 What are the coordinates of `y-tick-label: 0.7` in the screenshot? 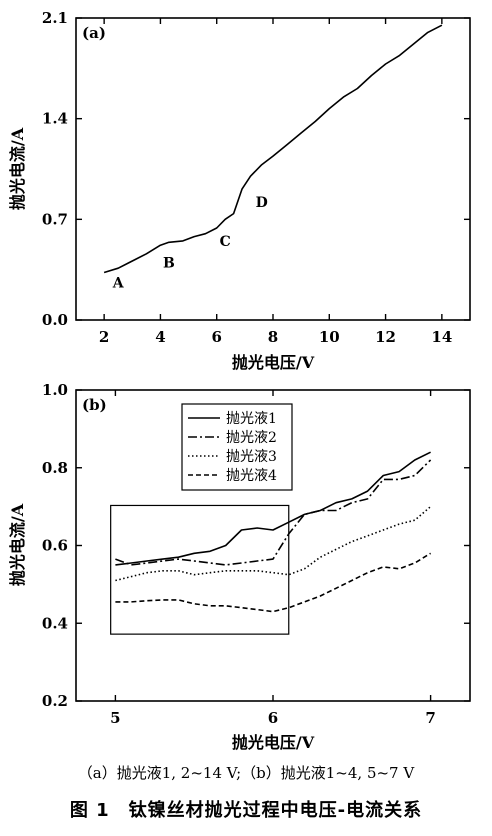 It's located at (55, 219).